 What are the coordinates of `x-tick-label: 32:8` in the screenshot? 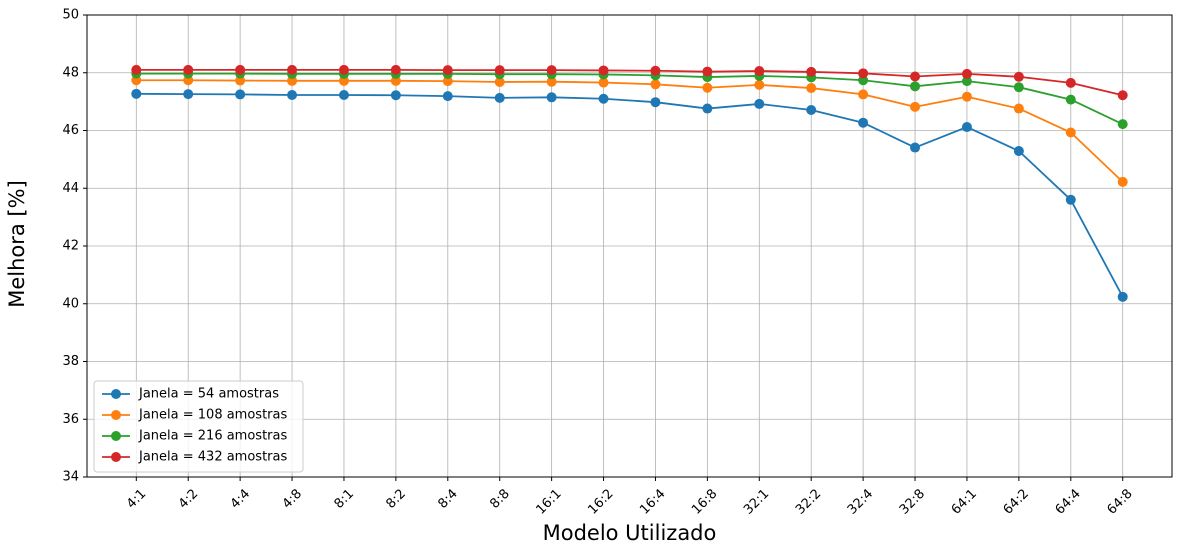 It's located at (912, 501).